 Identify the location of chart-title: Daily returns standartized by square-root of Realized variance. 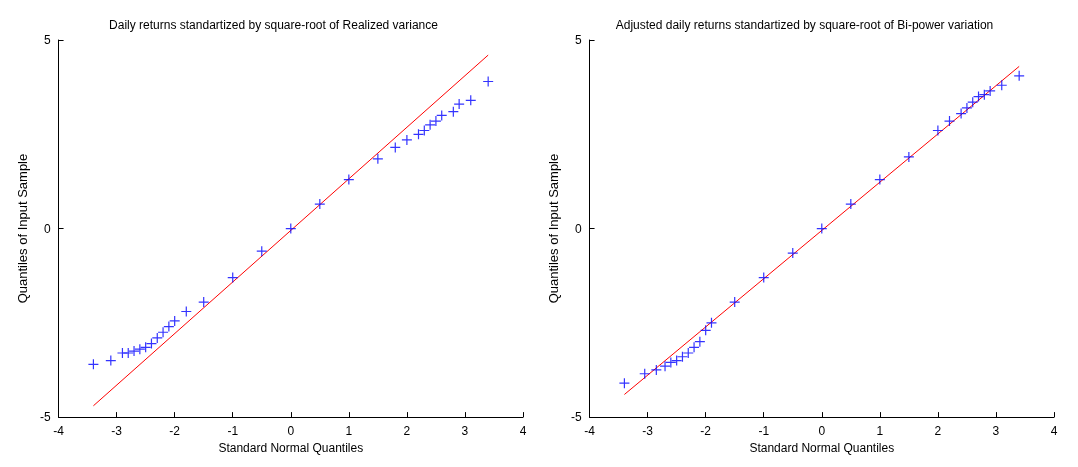
(274, 25).